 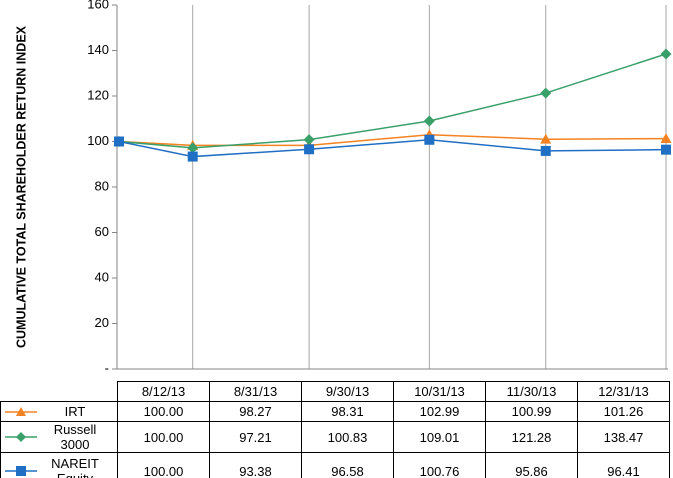 I want to click on value-cell: 100.83, so click(x=347, y=437).